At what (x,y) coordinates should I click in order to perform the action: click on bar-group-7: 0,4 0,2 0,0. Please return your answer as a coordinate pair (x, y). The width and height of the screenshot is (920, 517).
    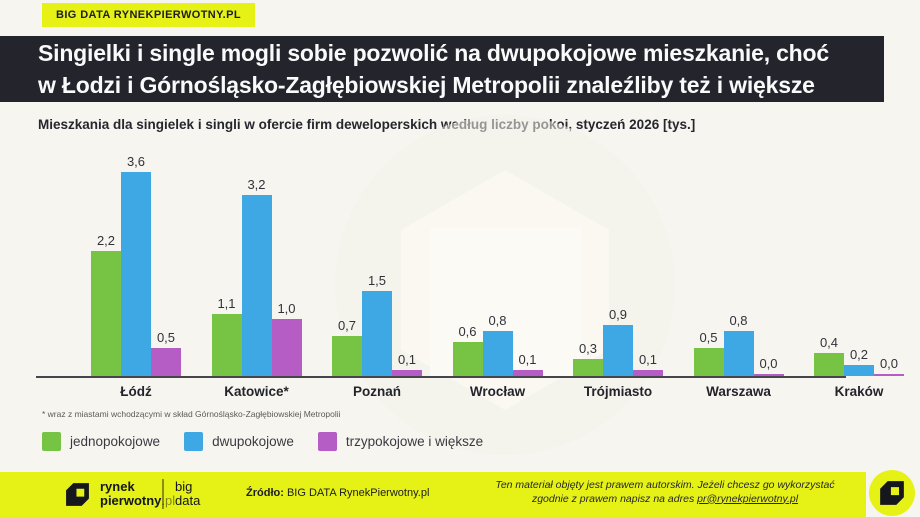
    Looking at the image, I should click on (859, 355).